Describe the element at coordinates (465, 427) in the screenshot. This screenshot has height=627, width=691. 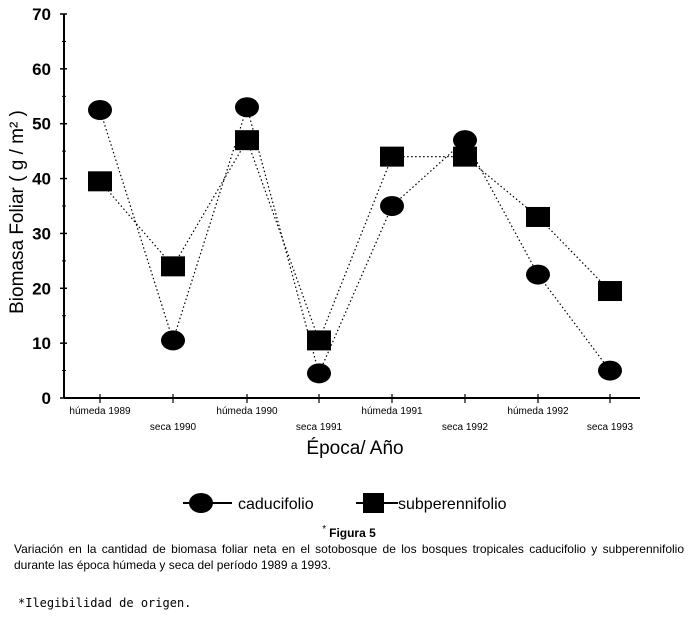
I see `x-tick-label: seca 1992` at that location.